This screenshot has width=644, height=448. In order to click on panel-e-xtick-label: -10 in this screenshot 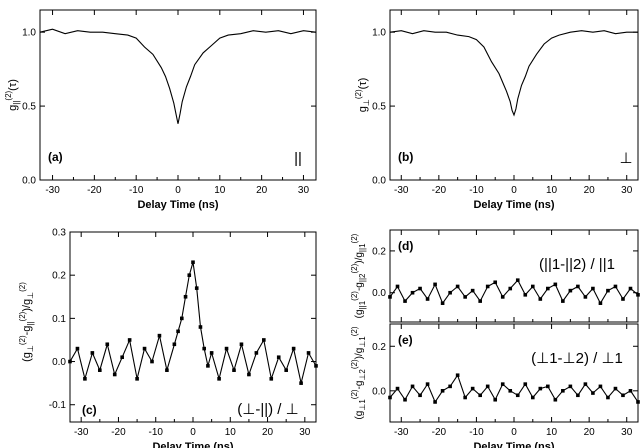, I will do `click(476, 432)`.